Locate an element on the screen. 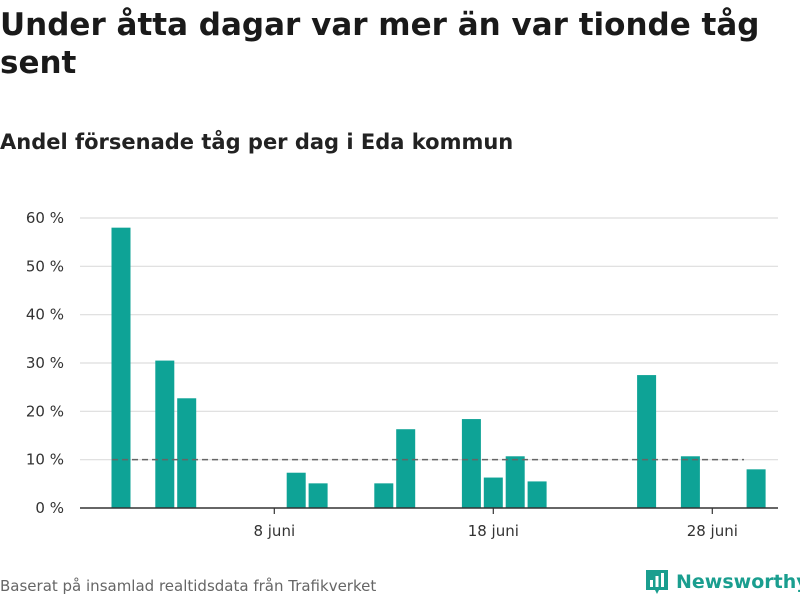 This screenshot has height=600, width=800. y-tick-label: 30 % is located at coordinates (45, 363).